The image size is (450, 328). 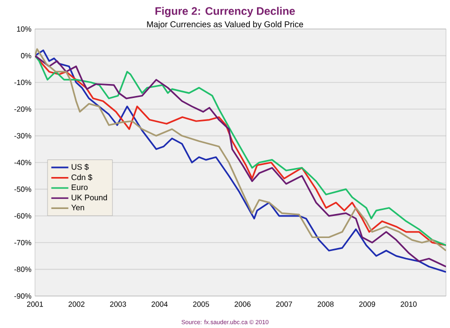 I want to click on chart-subtitle: Major Currencies as Valued by Gold Price, so click(x=225, y=25).